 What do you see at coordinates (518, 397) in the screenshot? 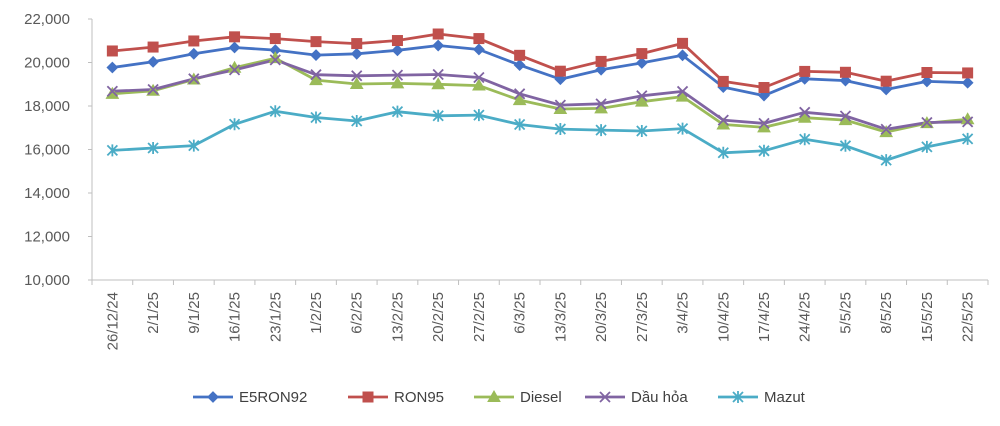
I see `legend-item-2: Diesel` at bounding box center [518, 397].